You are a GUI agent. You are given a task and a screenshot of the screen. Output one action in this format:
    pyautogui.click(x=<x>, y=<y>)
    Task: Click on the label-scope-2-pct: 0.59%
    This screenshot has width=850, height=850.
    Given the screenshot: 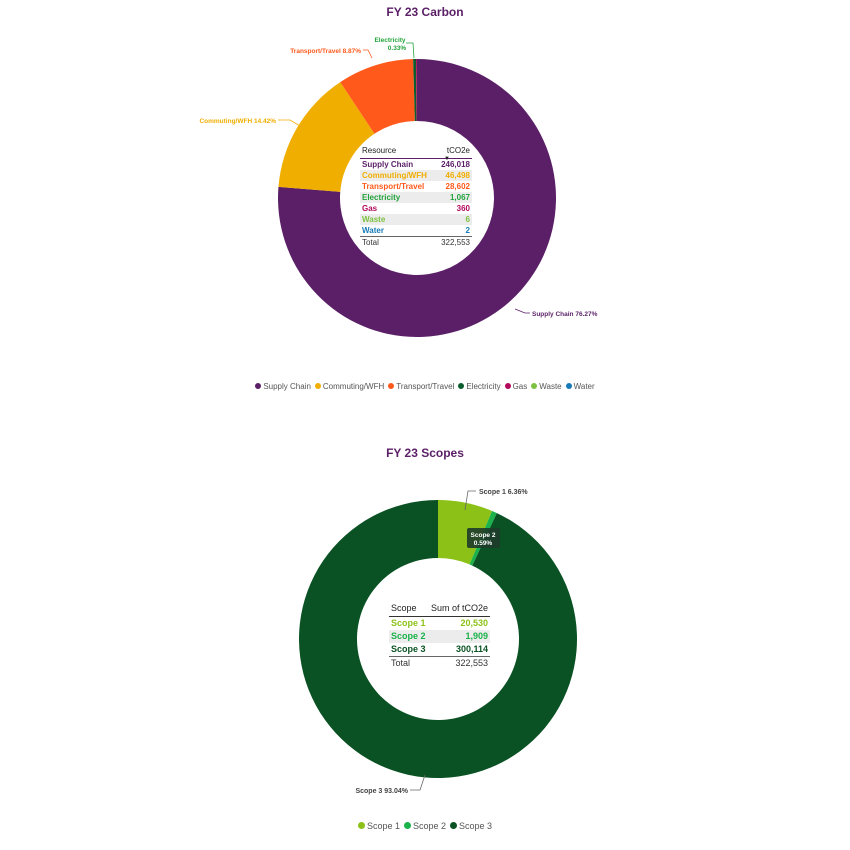 What is the action you would take?
    pyautogui.click(x=483, y=543)
    